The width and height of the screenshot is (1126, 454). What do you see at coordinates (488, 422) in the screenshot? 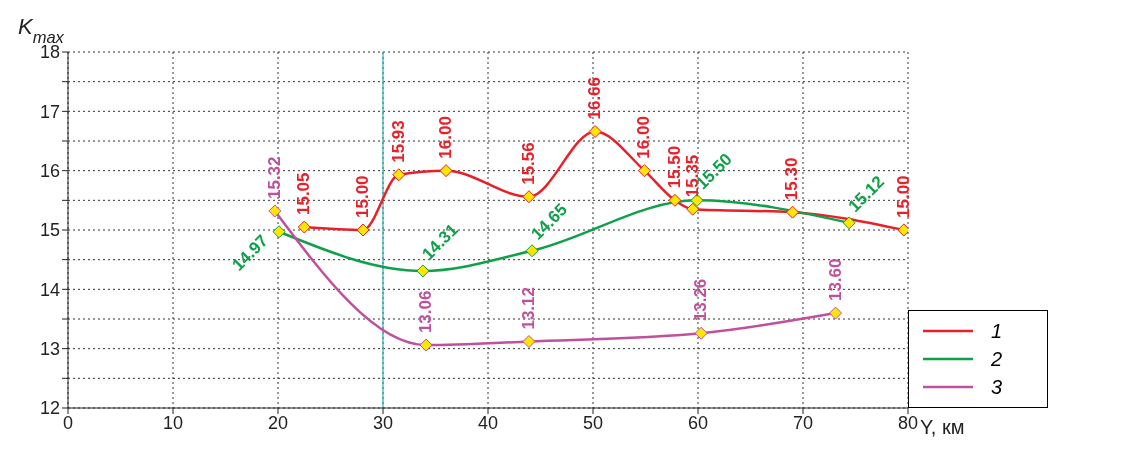
I see `x-tick-label: 40` at bounding box center [488, 422].